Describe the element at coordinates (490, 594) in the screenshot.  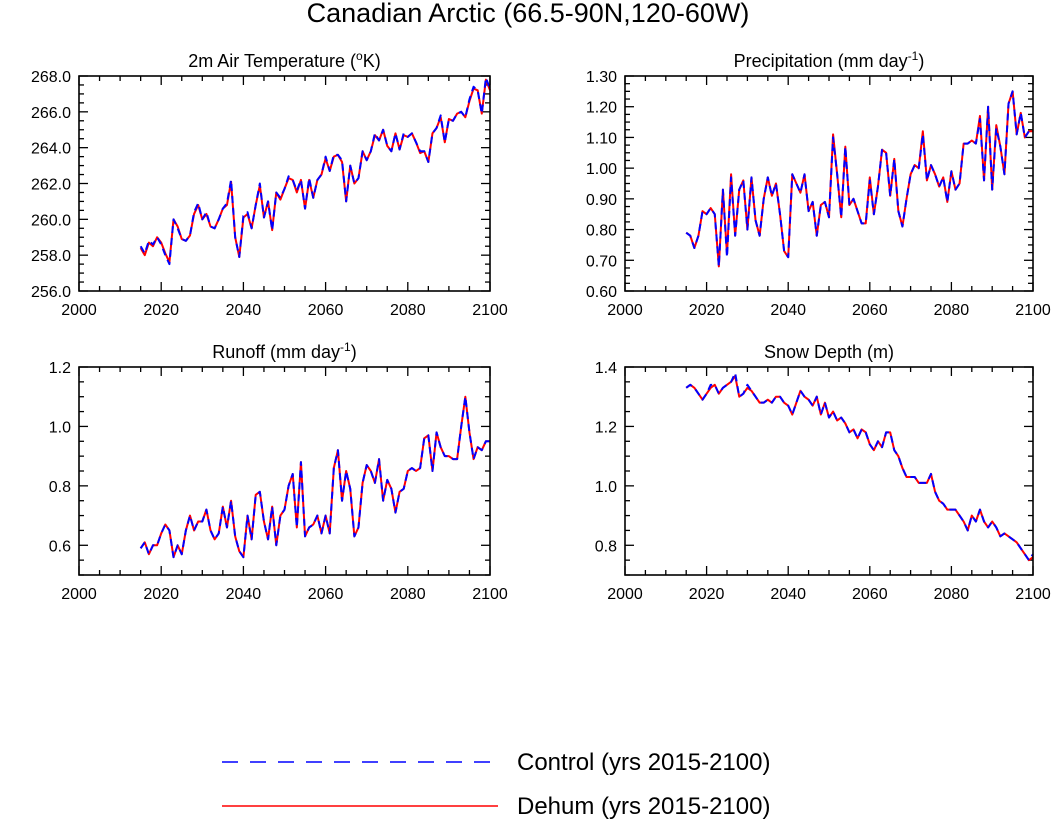
I see `runoff-xtick-label: 2100` at that location.